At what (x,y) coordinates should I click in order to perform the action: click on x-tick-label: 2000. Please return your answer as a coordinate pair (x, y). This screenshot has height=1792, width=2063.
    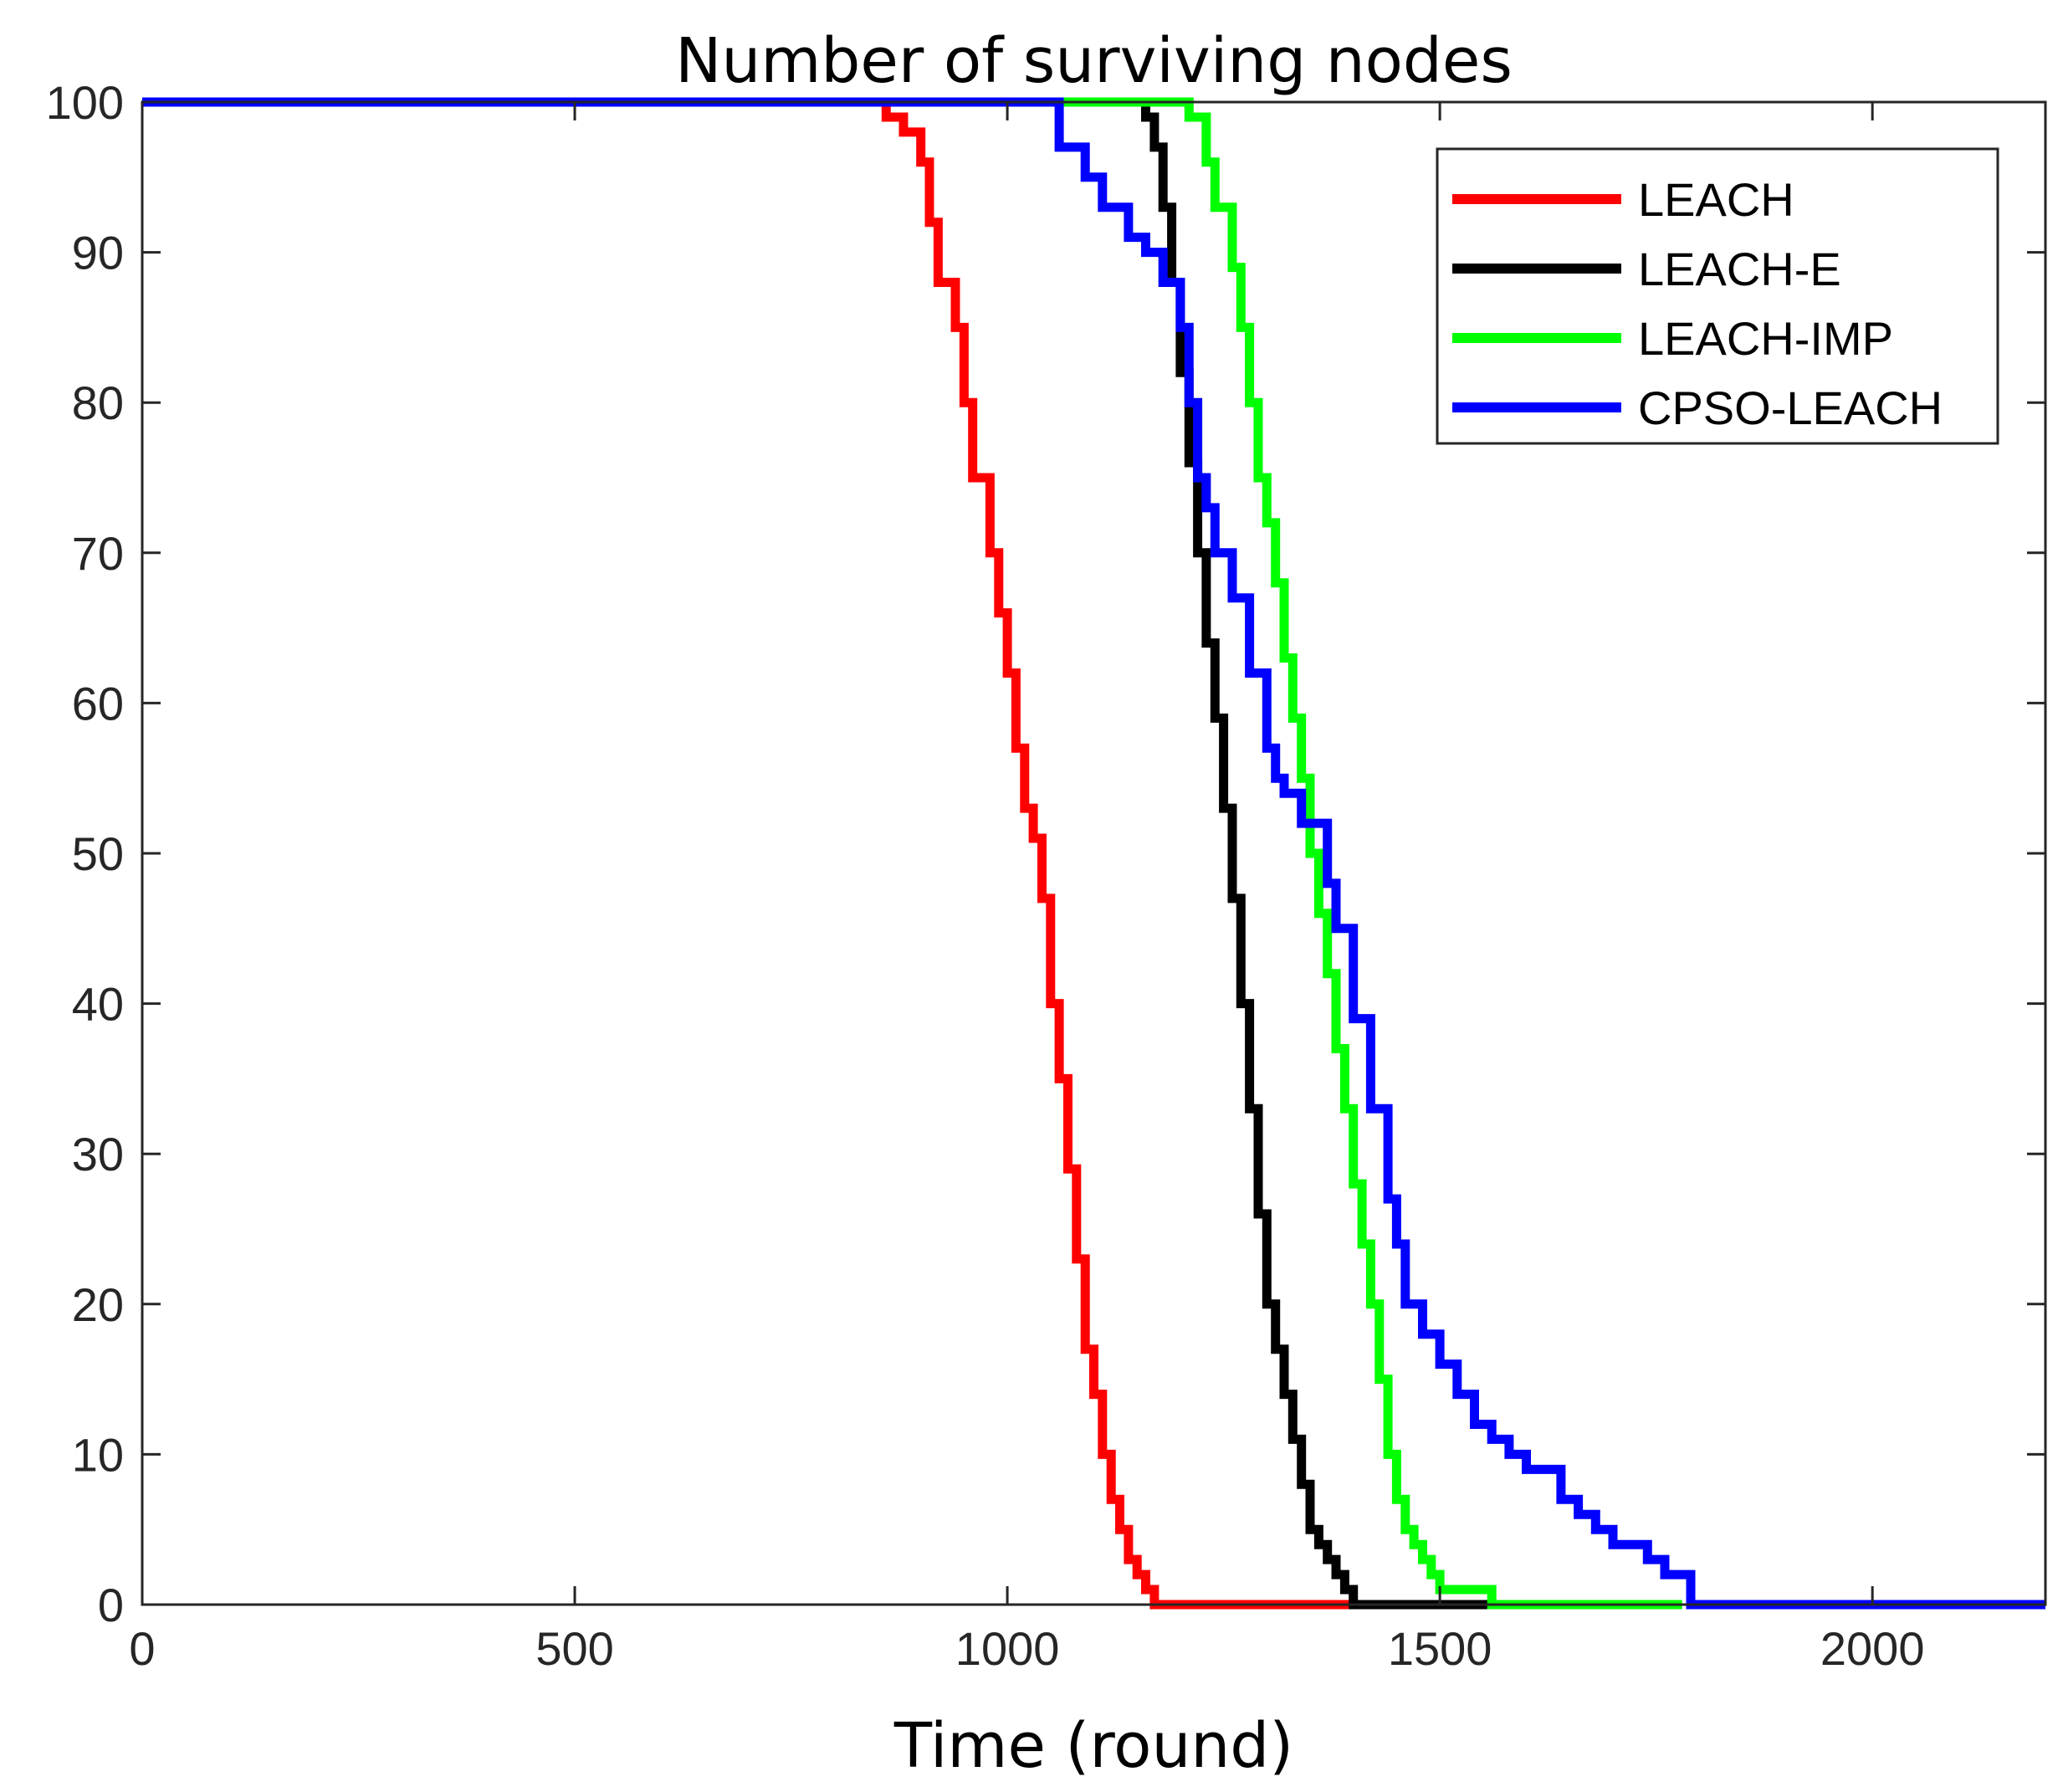
    Looking at the image, I should click on (1872, 1648).